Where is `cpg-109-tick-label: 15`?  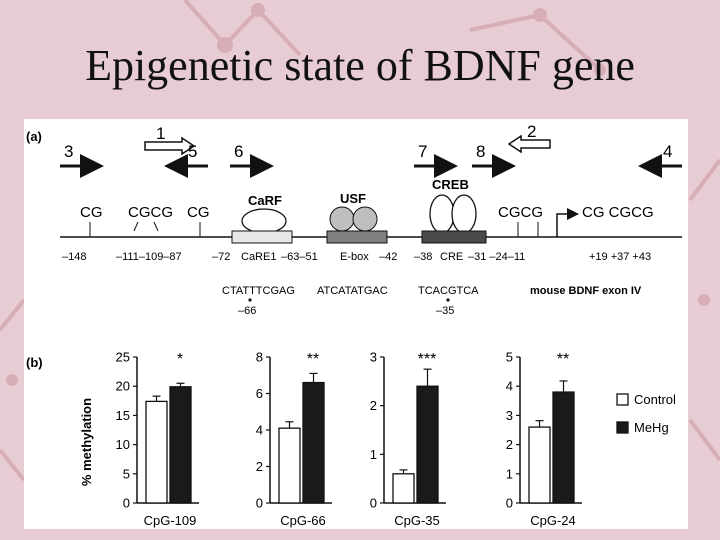 cpg-109-tick-label: 15 is located at coordinates (123, 415).